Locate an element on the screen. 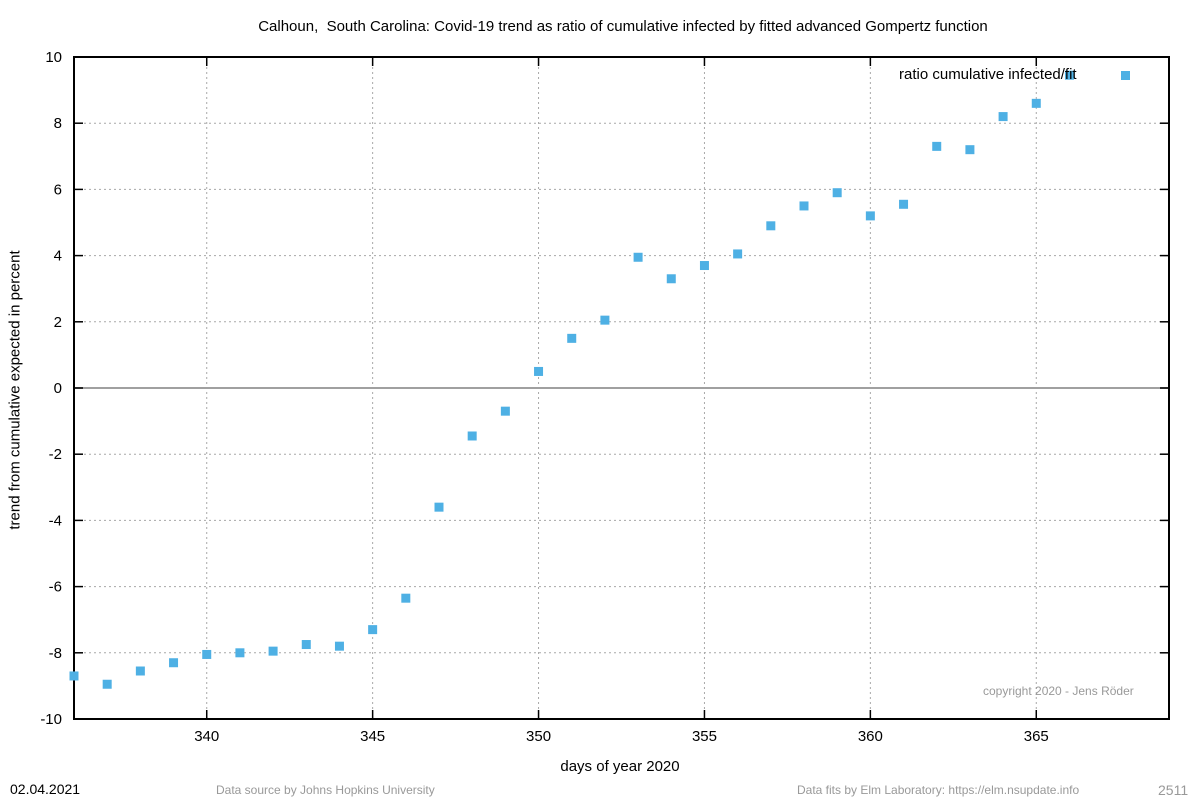 The height and width of the screenshot is (800, 1200). x-tick-label: 345 is located at coordinates (372, 736).